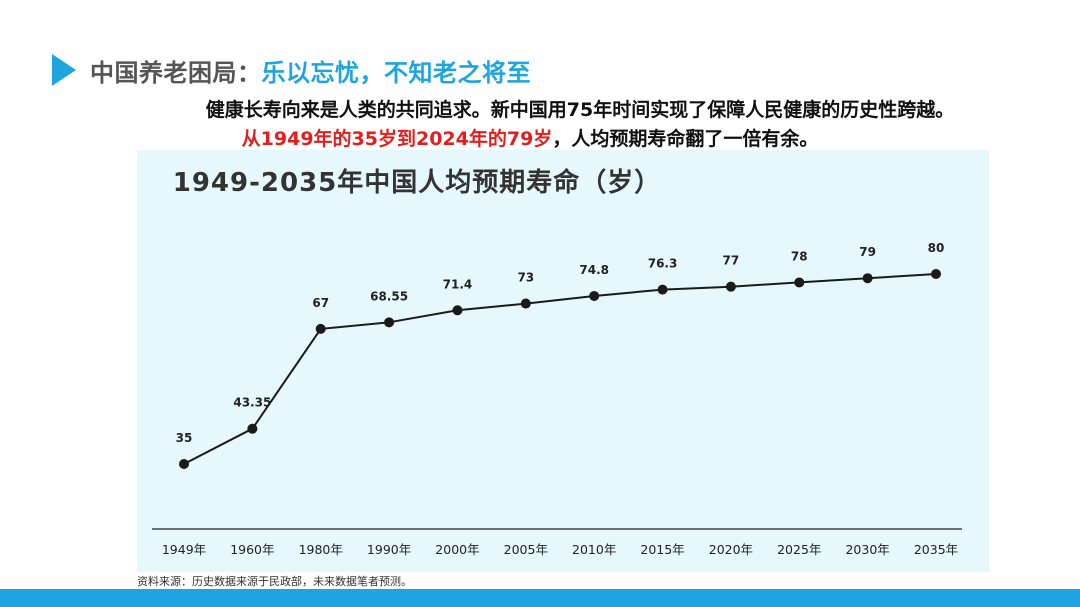 The image size is (1080, 607). What do you see at coordinates (662, 549) in the screenshot?
I see `x-tick-label-7: 2015年` at bounding box center [662, 549].